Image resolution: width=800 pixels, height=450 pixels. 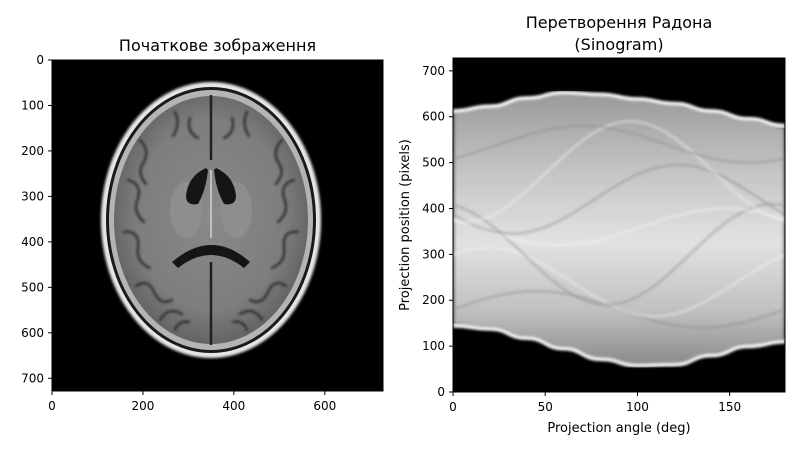 I want to click on left-x-tick-label: 200, so click(x=142, y=406).